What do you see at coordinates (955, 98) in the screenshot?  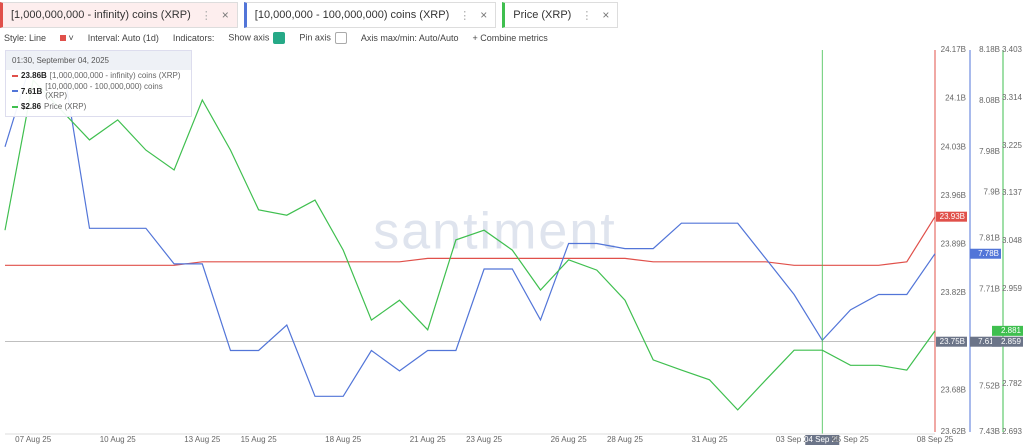 I see `y-tick-label: 24.1B` at bounding box center [955, 98].